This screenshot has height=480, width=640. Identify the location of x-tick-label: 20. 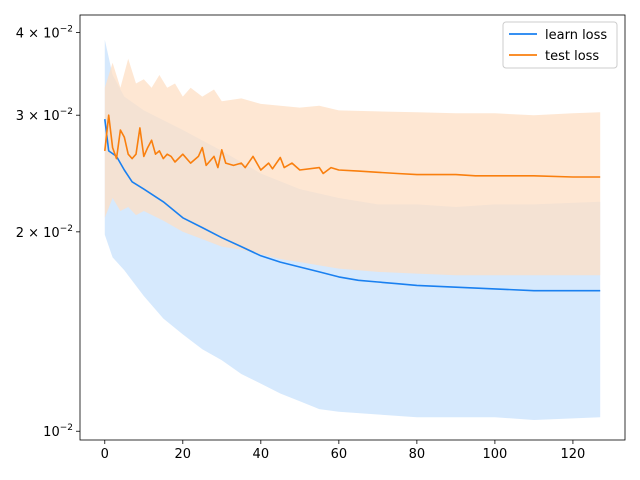
(183, 454).